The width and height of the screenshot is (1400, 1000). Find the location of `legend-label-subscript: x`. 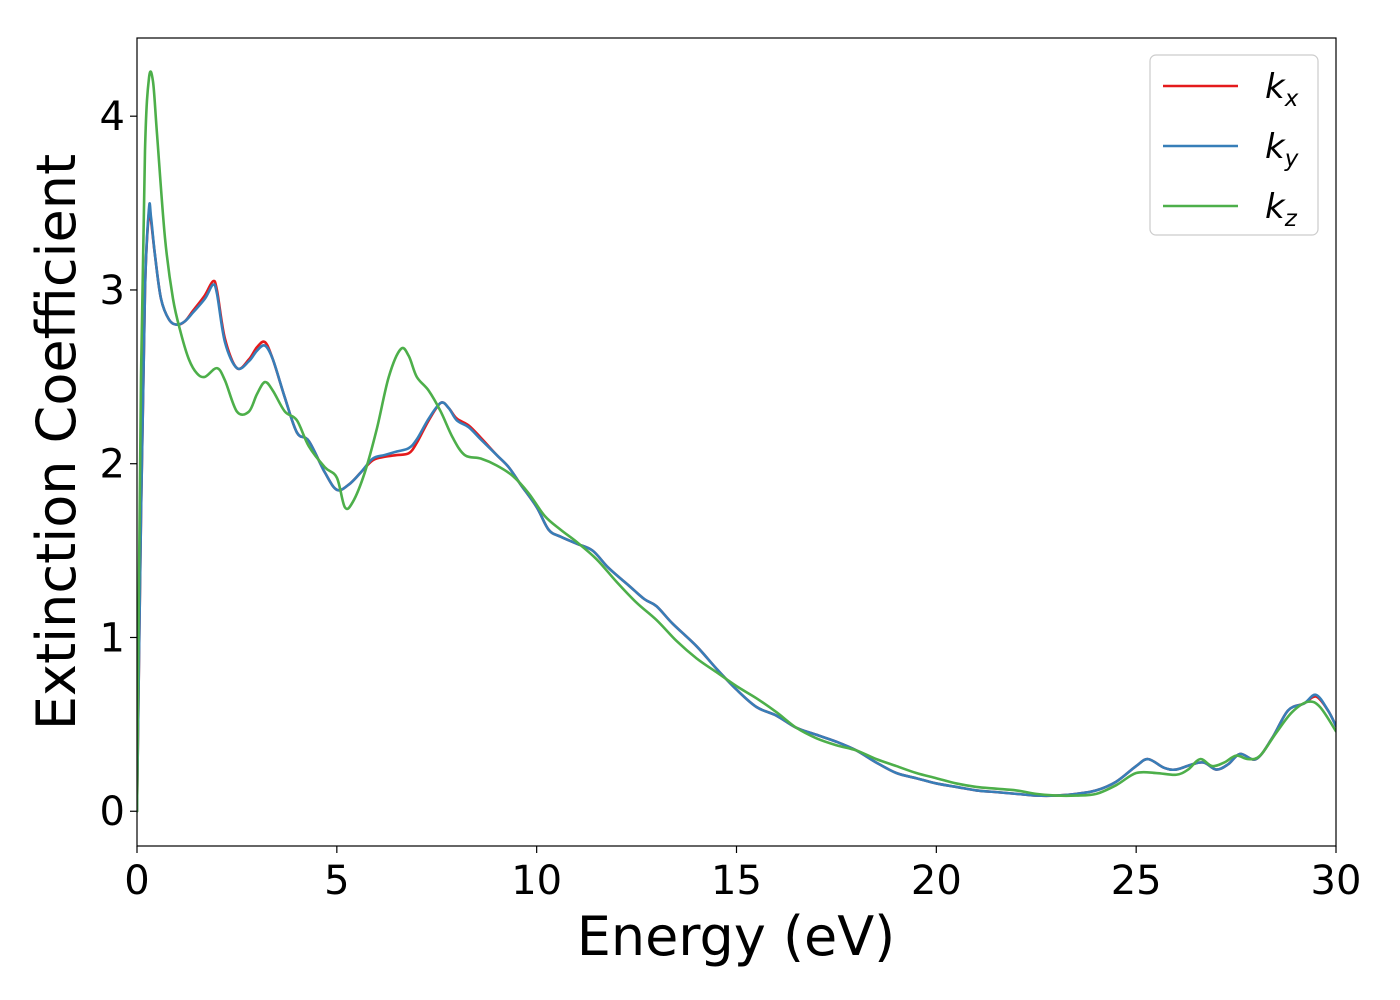

legend-label-subscript: x is located at coordinates (1291, 99).